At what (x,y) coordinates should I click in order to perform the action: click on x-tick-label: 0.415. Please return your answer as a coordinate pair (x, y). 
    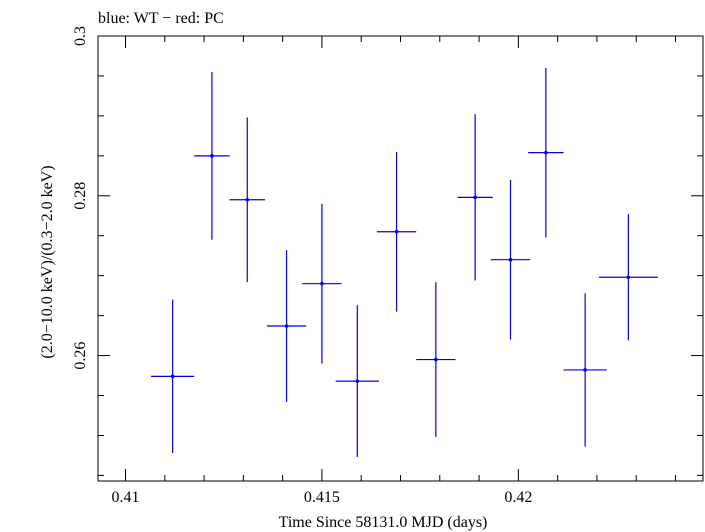
    Looking at the image, I should click on (322, 497).